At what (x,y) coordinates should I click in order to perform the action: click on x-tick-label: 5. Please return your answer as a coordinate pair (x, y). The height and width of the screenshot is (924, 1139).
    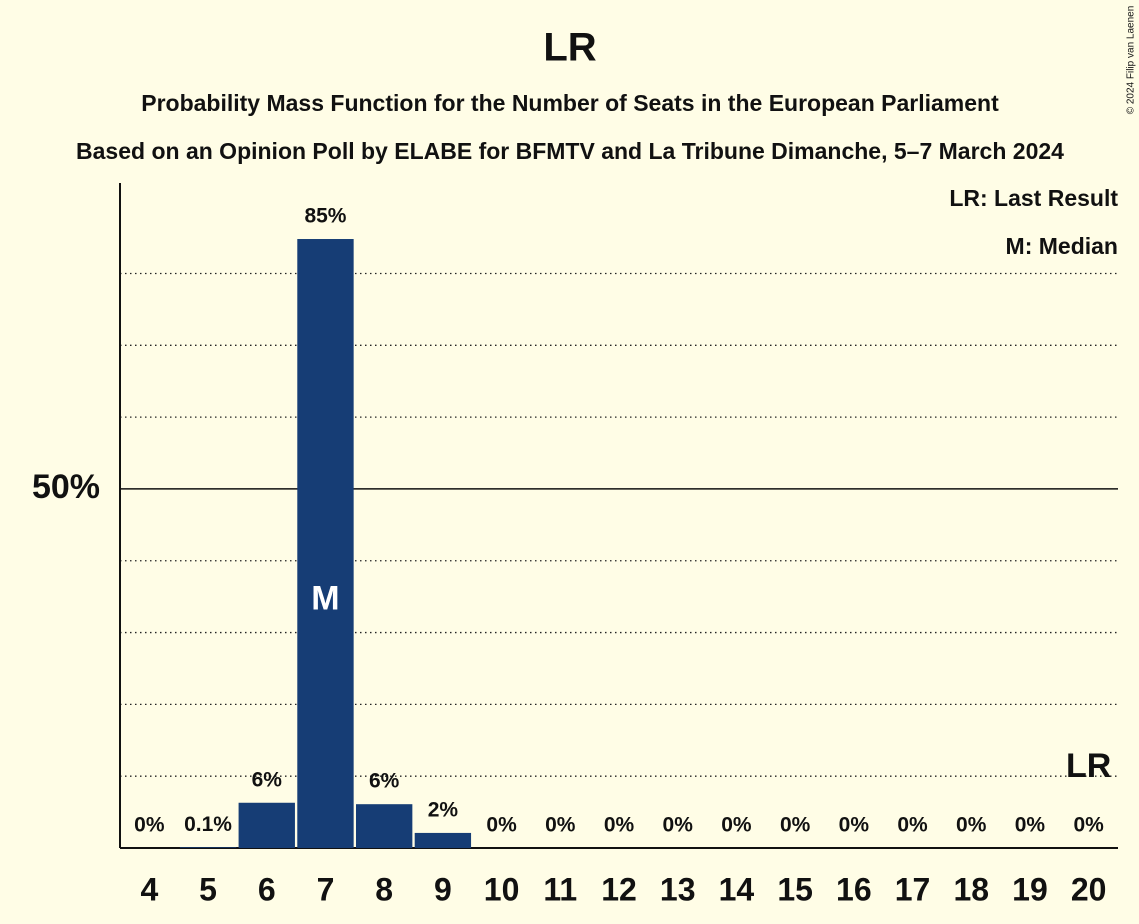
    Looking at the image, I should click on (208, 889).